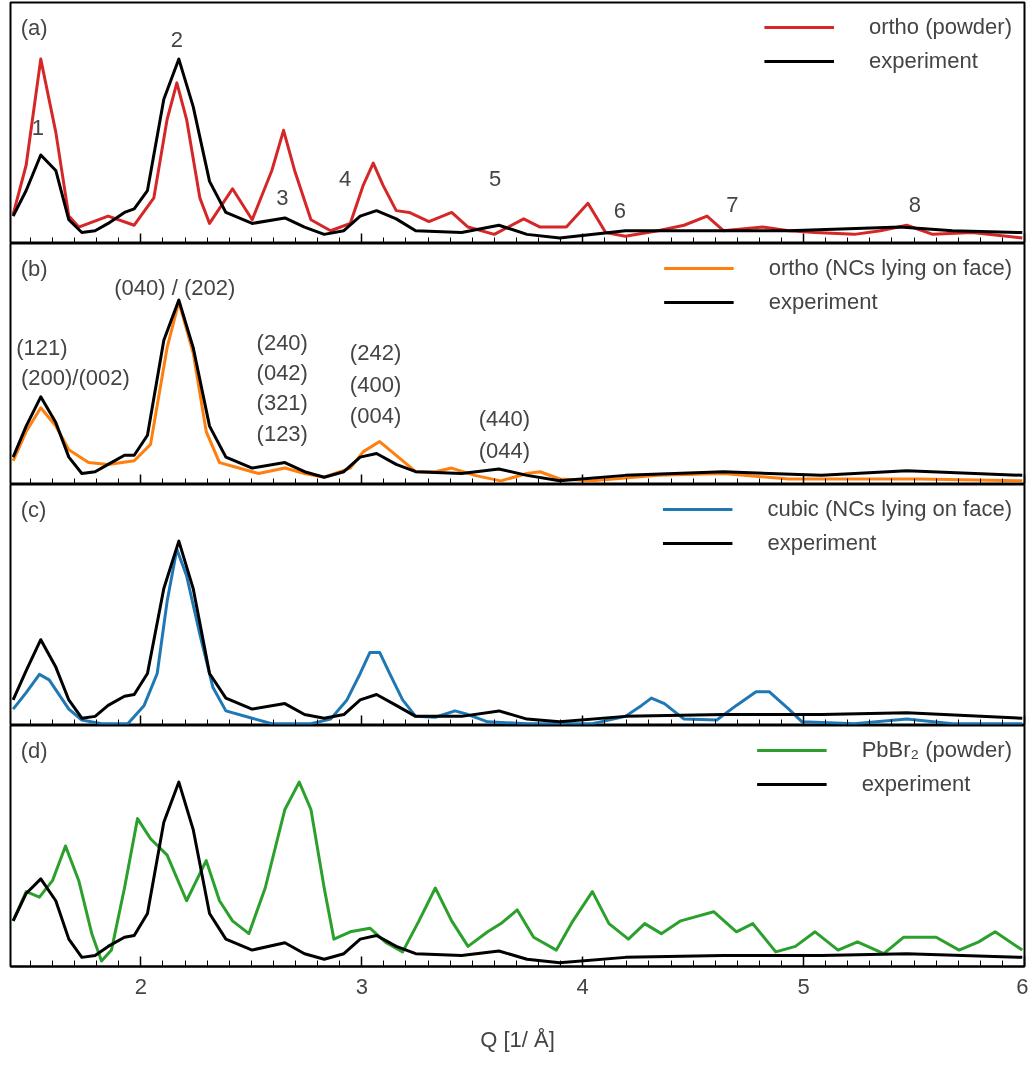  I want to click on legend-label: ortho (NCs lying on face), so click(890, 268).